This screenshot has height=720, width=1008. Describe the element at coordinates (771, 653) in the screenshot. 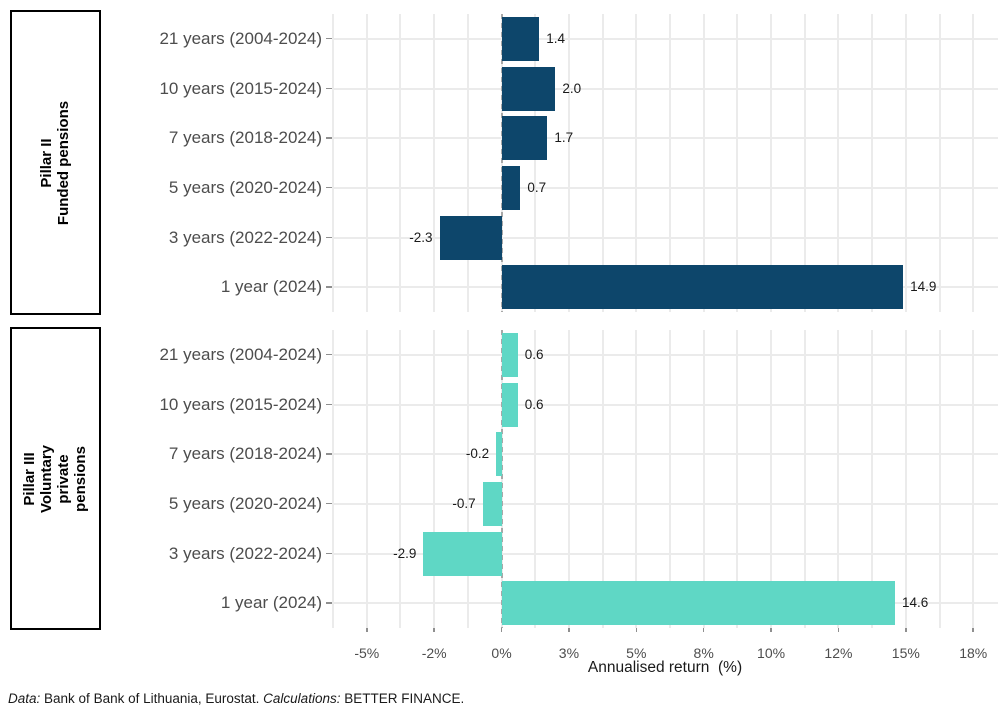

I see `x-tick-label: 10%` at that location.